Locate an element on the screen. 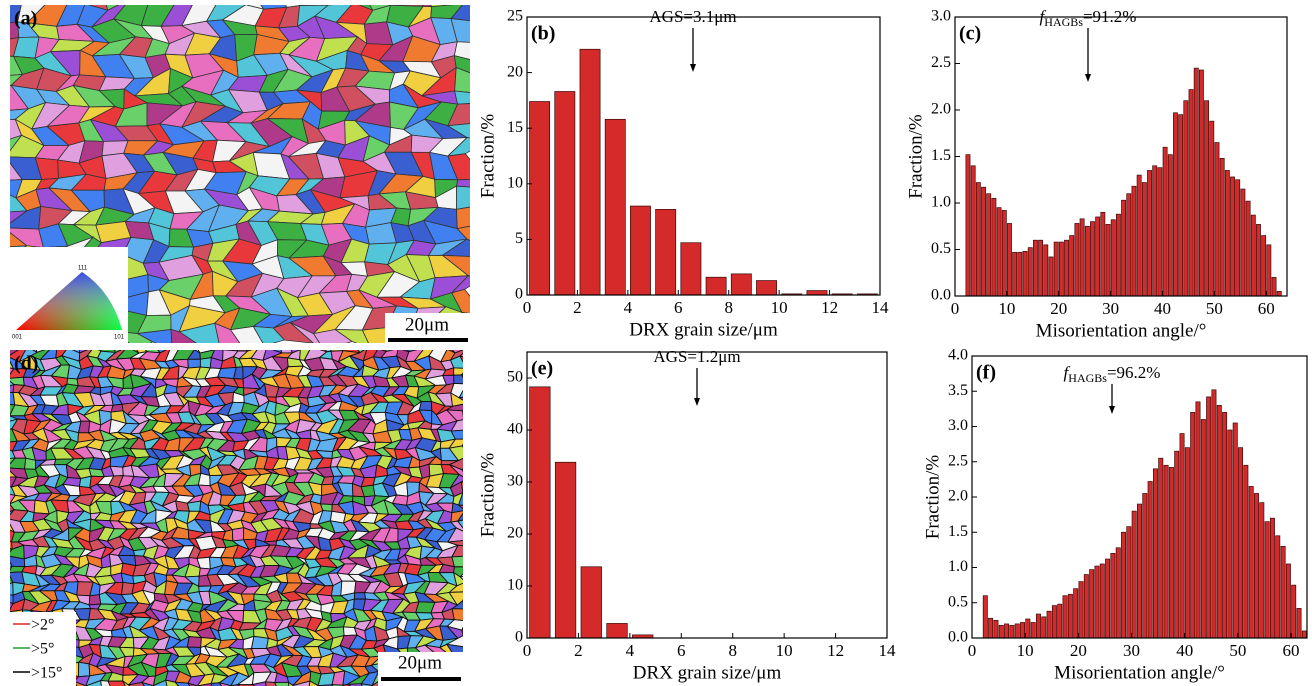 The image size is (1312, 686). x-tick-label: 0 is located at coordinates (527, 650).